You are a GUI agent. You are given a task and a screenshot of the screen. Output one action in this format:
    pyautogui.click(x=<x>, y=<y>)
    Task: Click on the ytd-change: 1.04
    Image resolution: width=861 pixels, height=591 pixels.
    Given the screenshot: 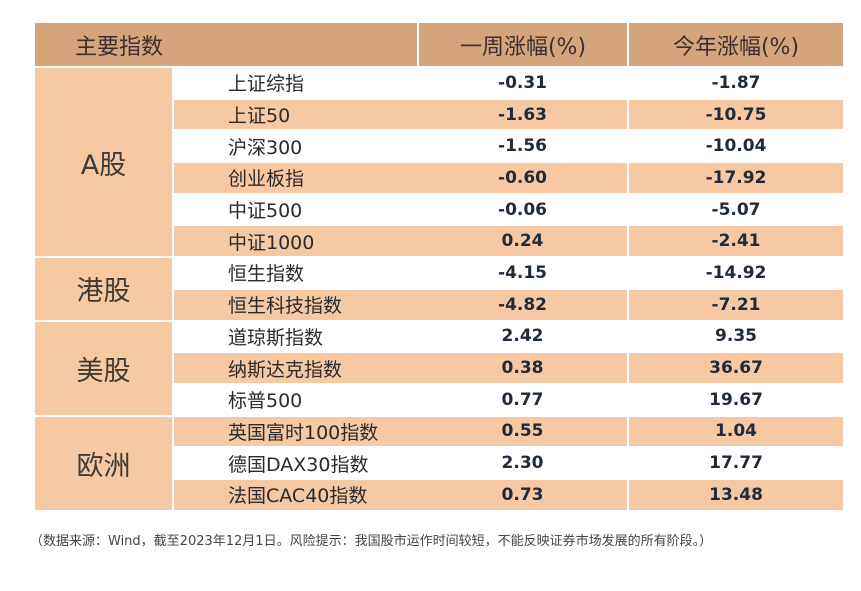 What is the action you would take?
    pyautogui.click(x=736, y=431)
    